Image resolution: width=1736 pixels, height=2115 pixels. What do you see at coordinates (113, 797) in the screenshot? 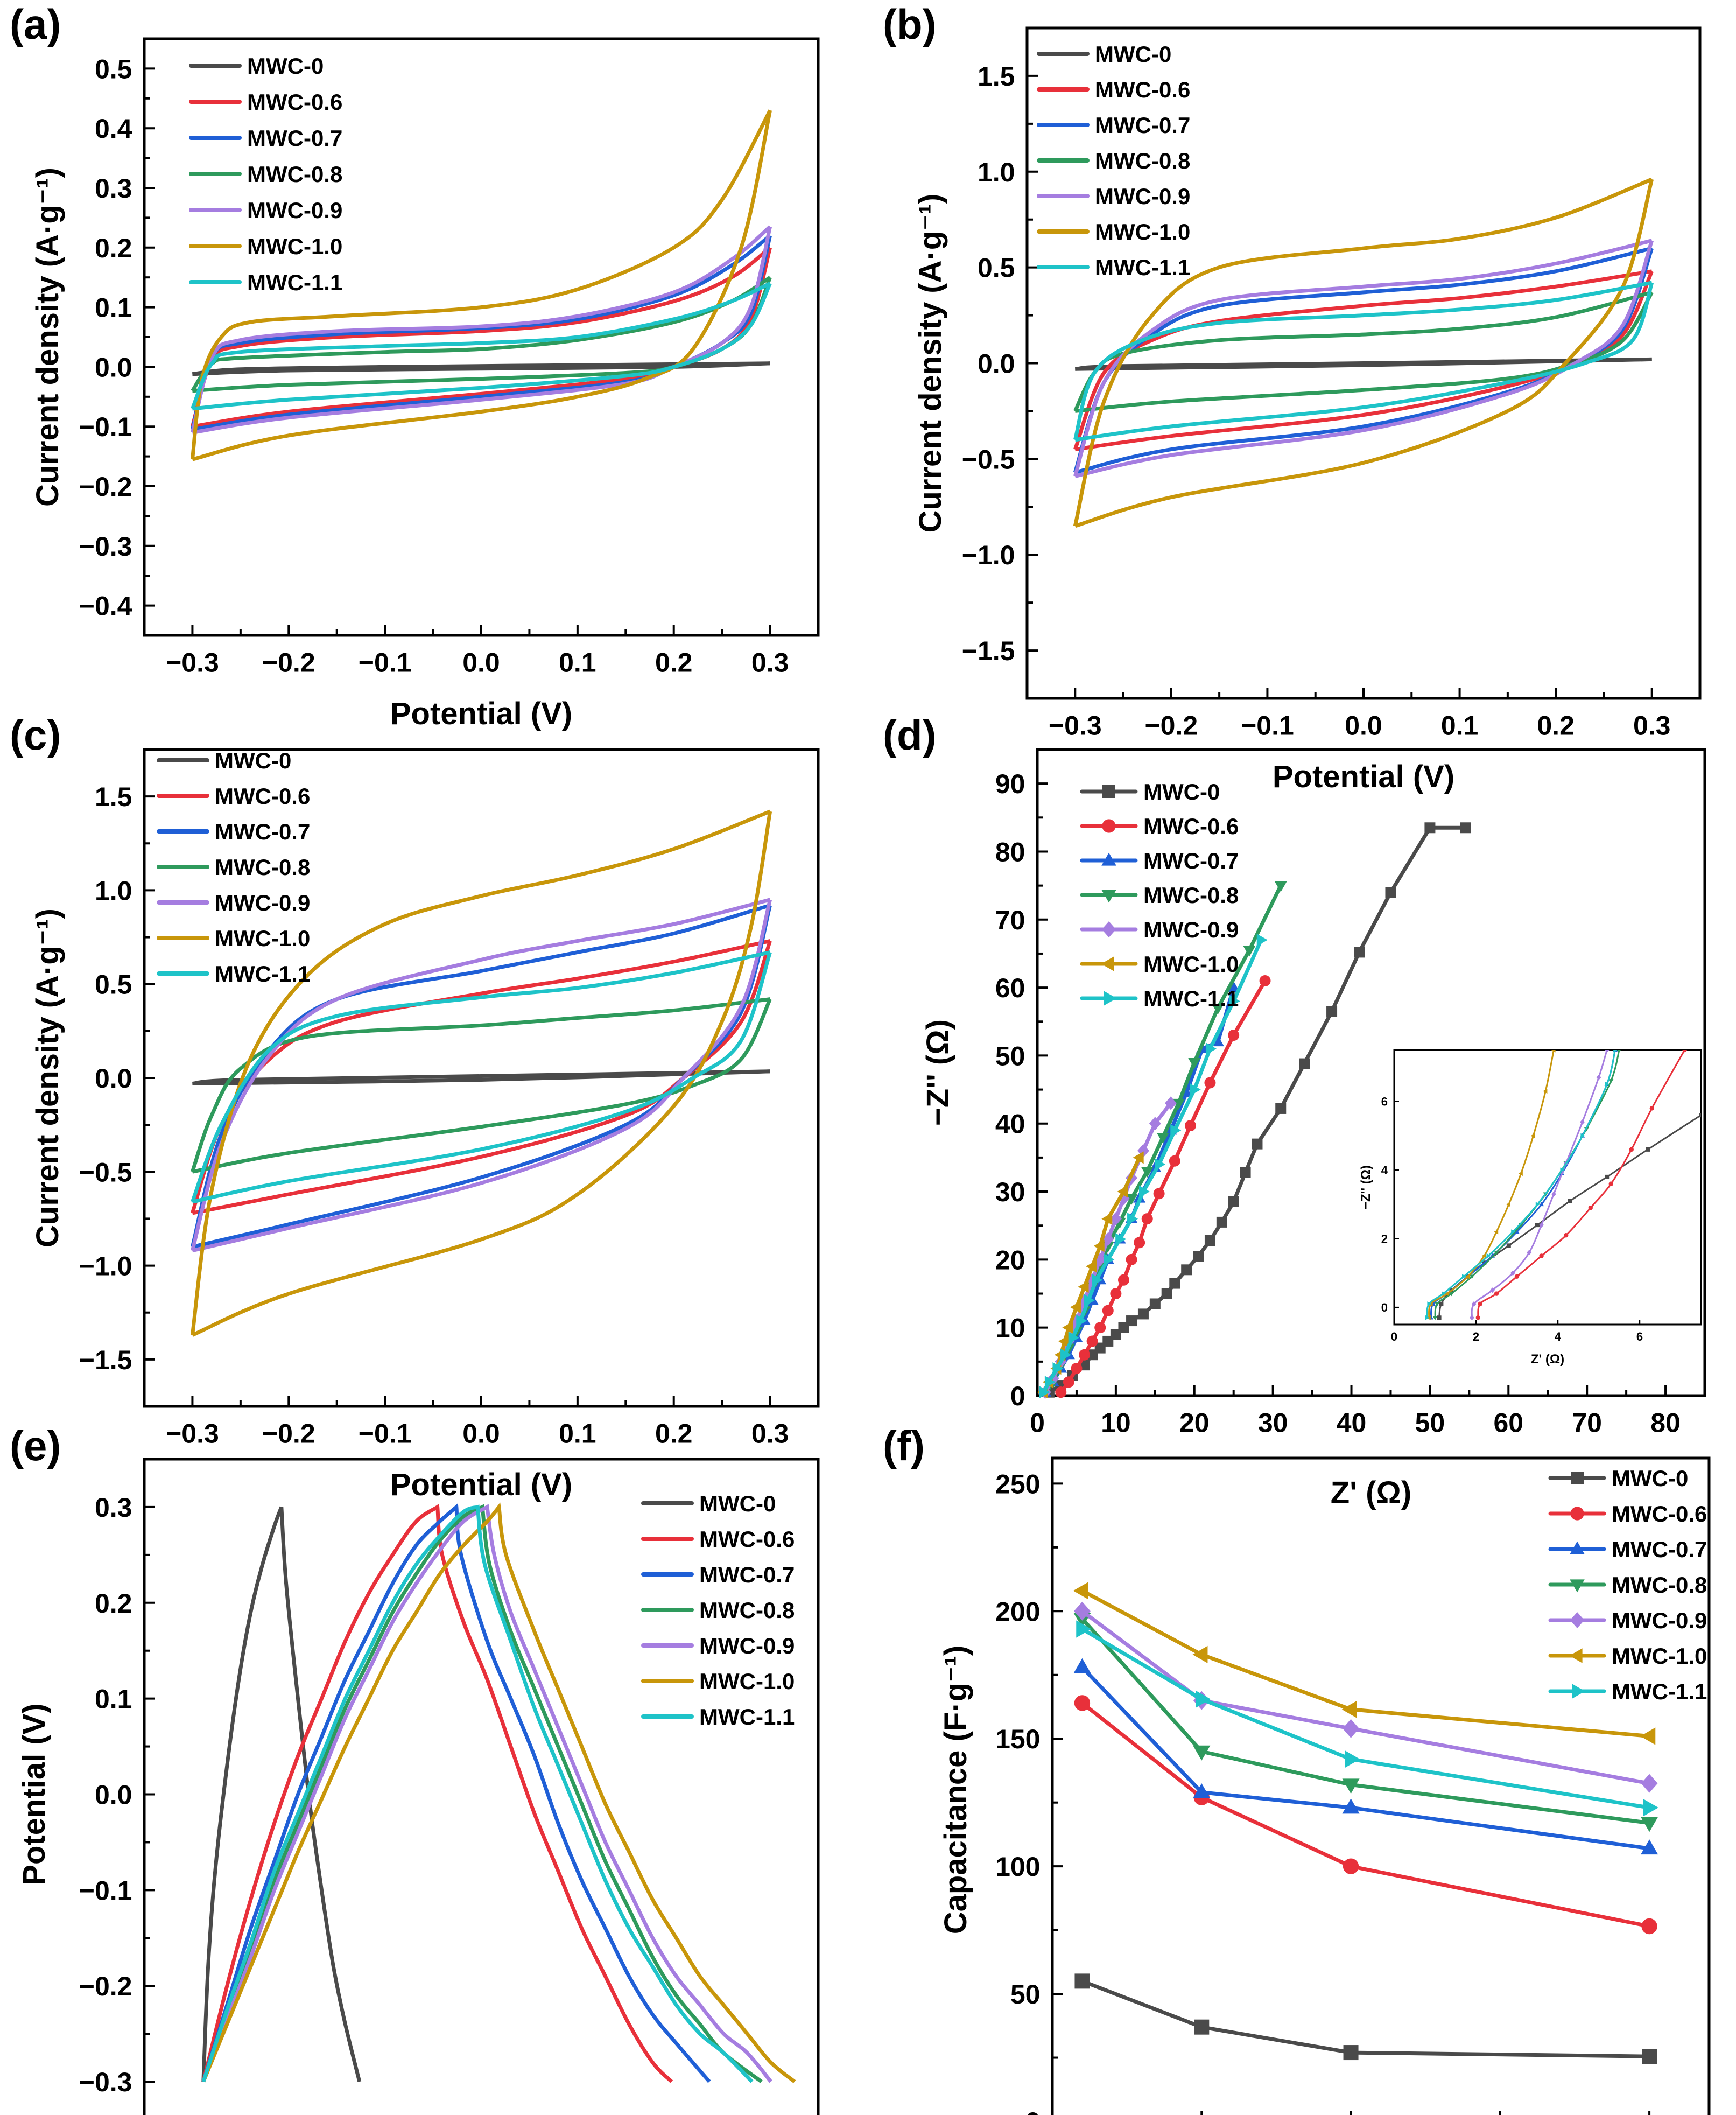
I see `y-tick-label: 1.5` at bounding box center [113, 797].